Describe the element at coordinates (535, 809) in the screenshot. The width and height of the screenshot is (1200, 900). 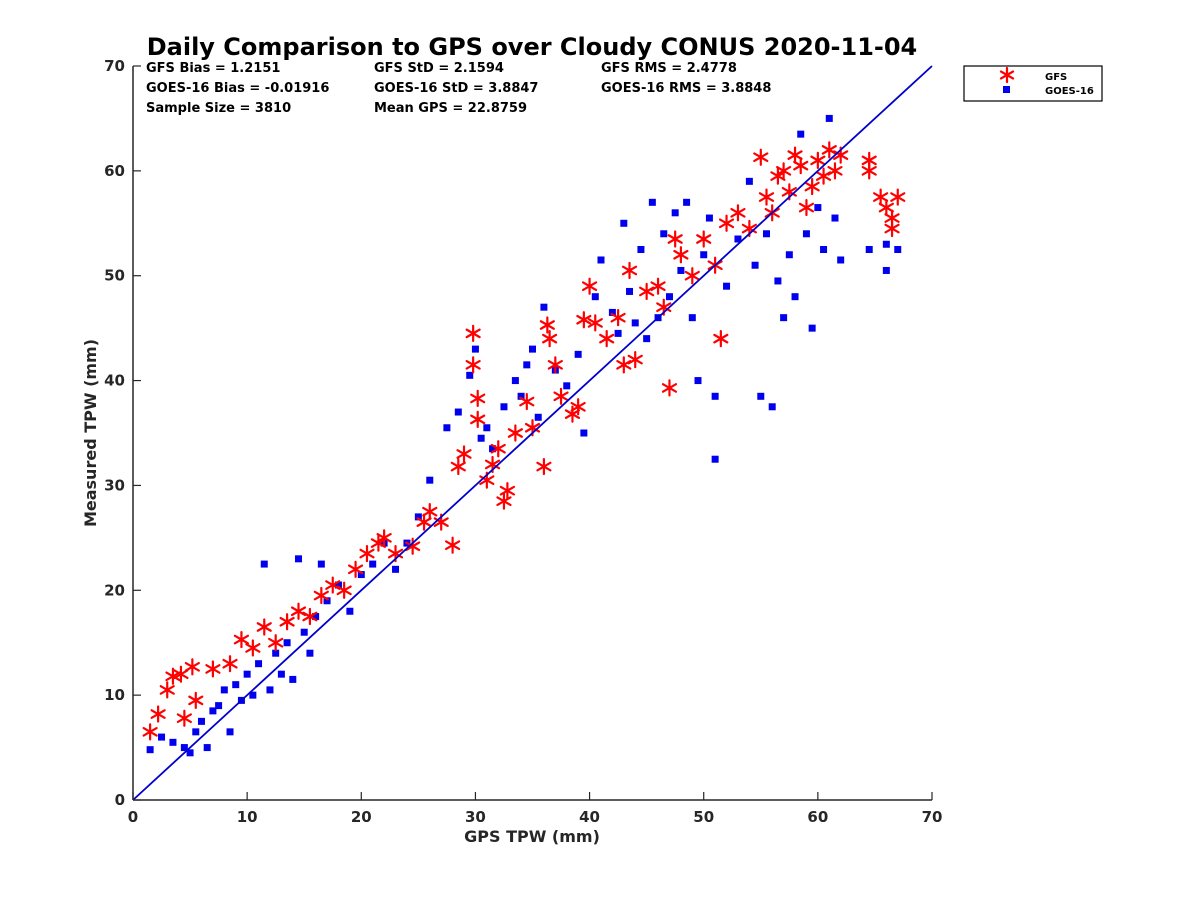
I see `x-axis-ticks: 0 10 20 30 40 50 60 70` at that location.